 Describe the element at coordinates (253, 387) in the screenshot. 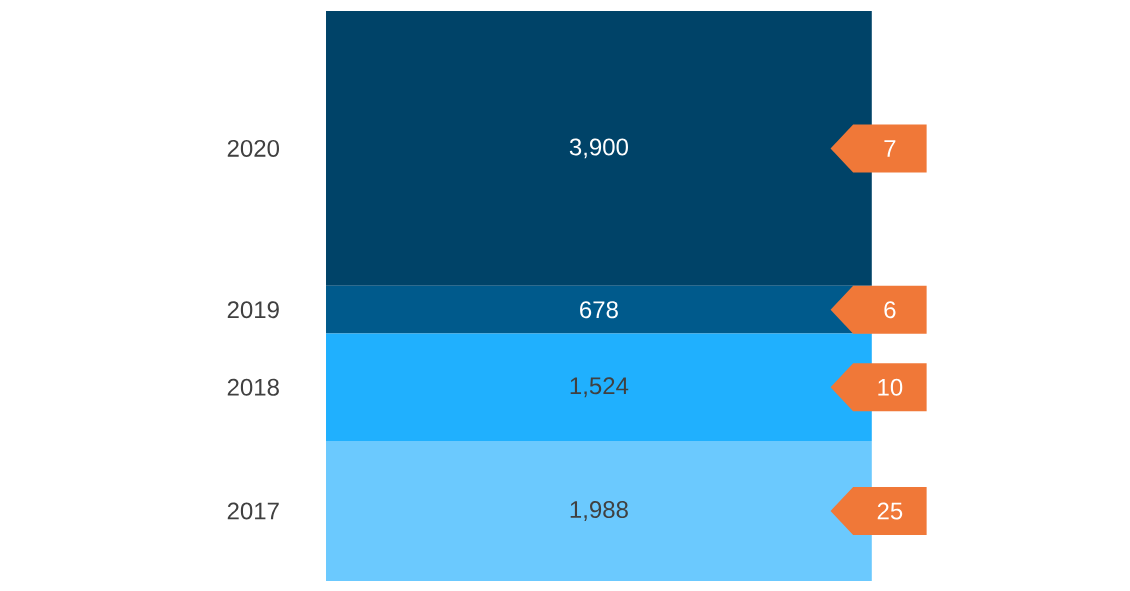

I see `series-label: 2018` at that location.